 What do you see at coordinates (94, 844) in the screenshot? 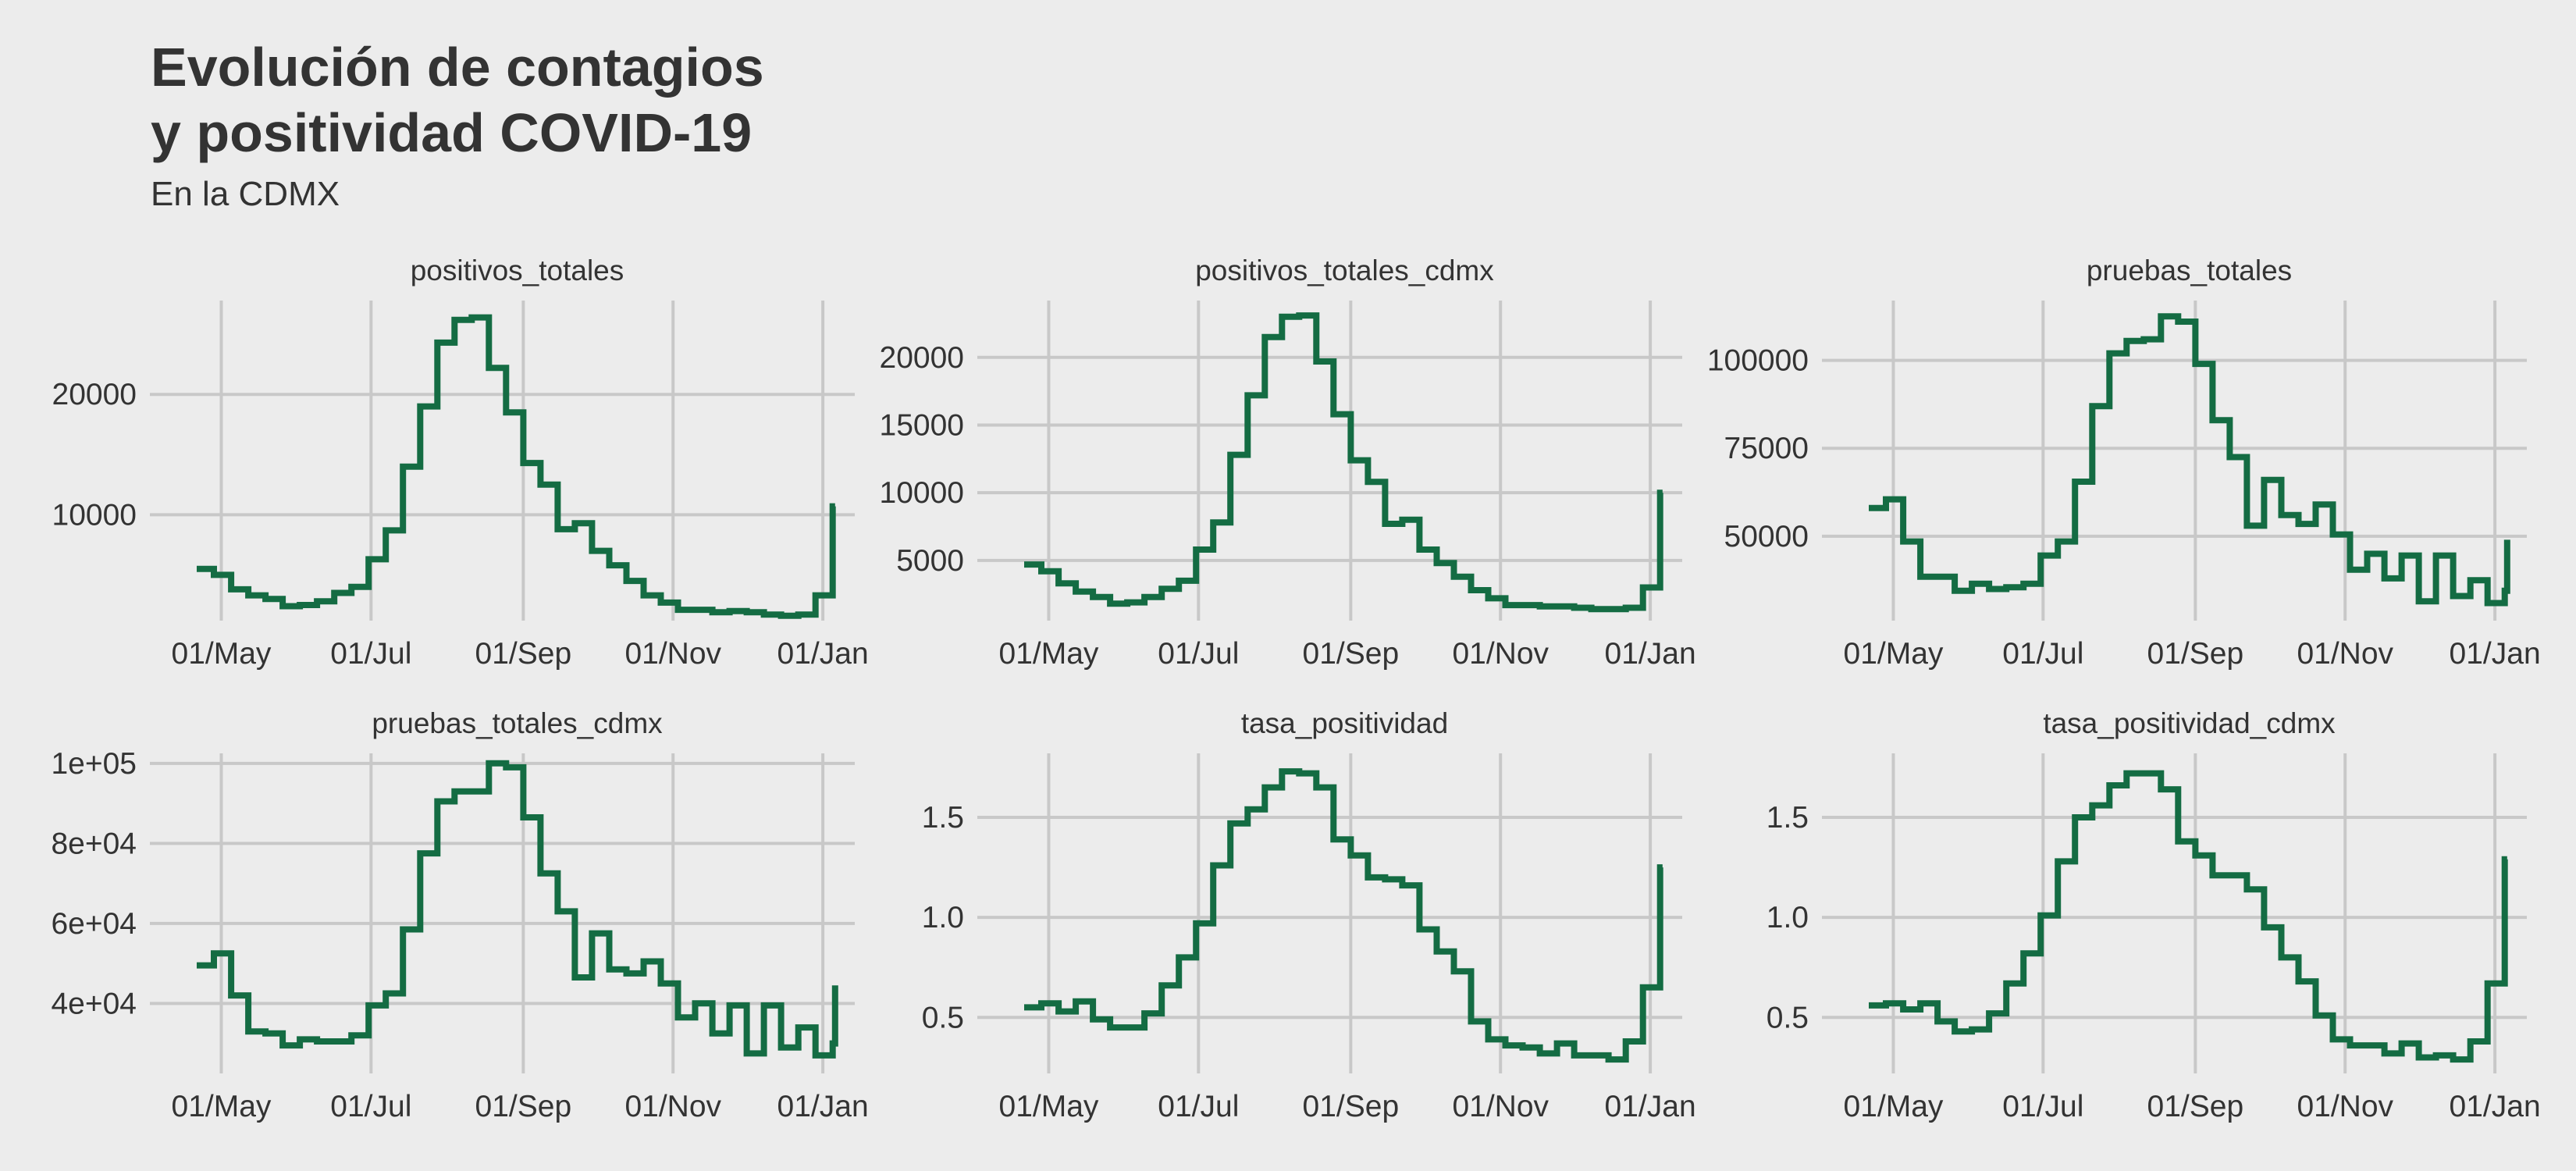
I see `y-tick-label: 8e+04` at bounding box center [94, 844].